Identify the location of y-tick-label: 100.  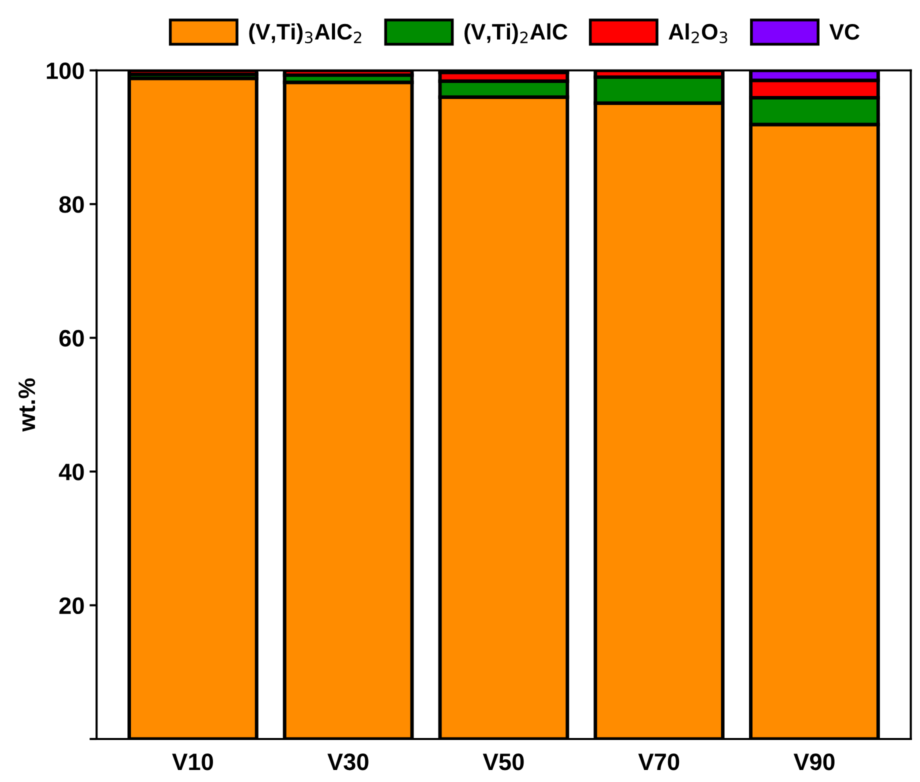
(65, 71).